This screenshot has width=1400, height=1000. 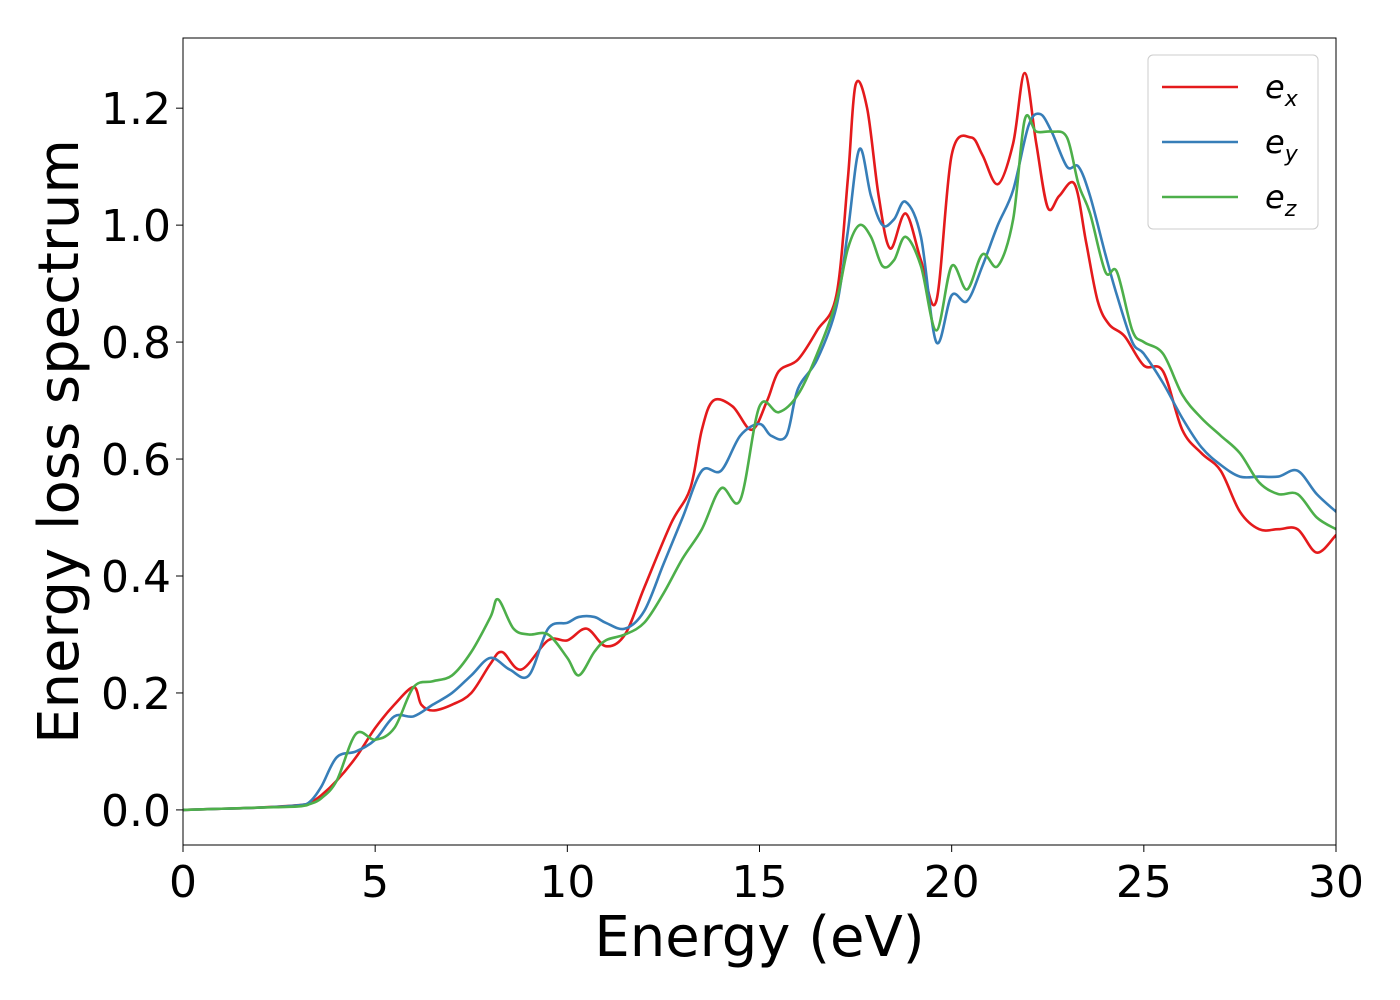 I want to click on y-axis-ticks: 0.0 0.2 0.4 0.6 0.8 1.0 1.2, so click(x=142, y=460).